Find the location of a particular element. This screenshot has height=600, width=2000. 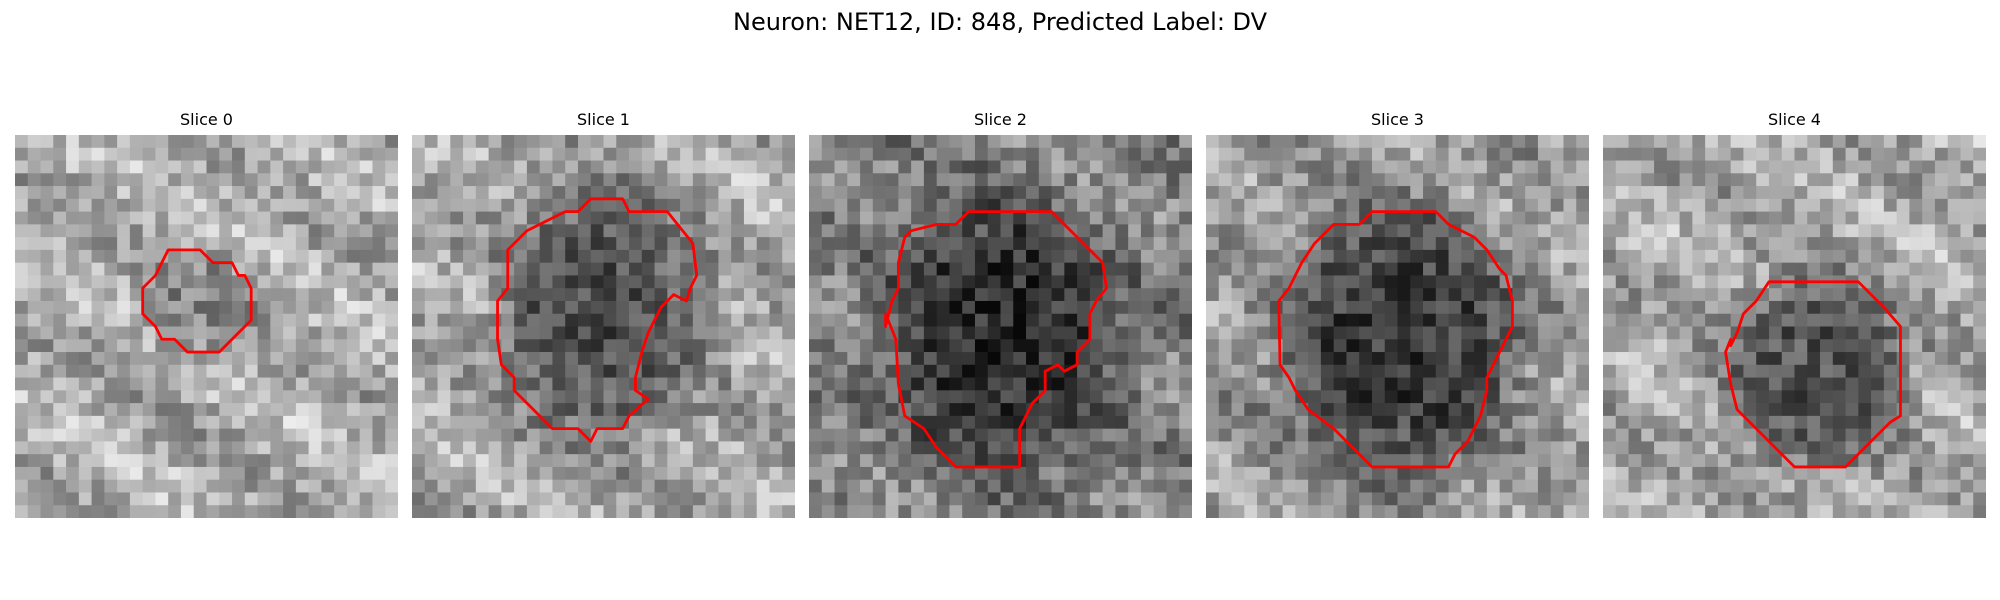

slice-title-3: Slice 3 is located at coordinates (1397, 119).